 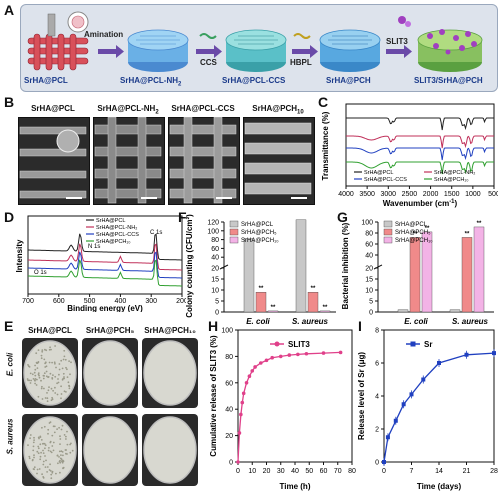 What do you see at coordinates (170, 373) in the screenshot?
I see `dish-ecoli-pch10` at bounding box center [170, 373].